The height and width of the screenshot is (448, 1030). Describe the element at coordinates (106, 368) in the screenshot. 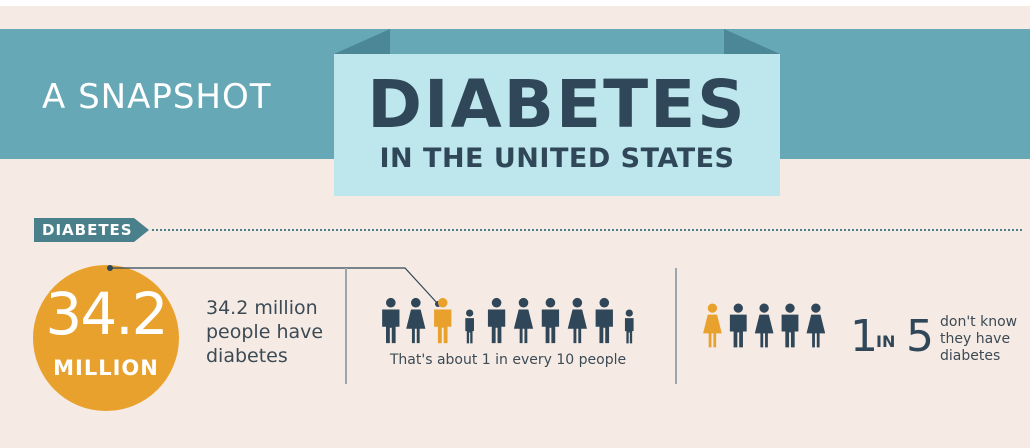

I see `stat-unit: MILLION` at that location.